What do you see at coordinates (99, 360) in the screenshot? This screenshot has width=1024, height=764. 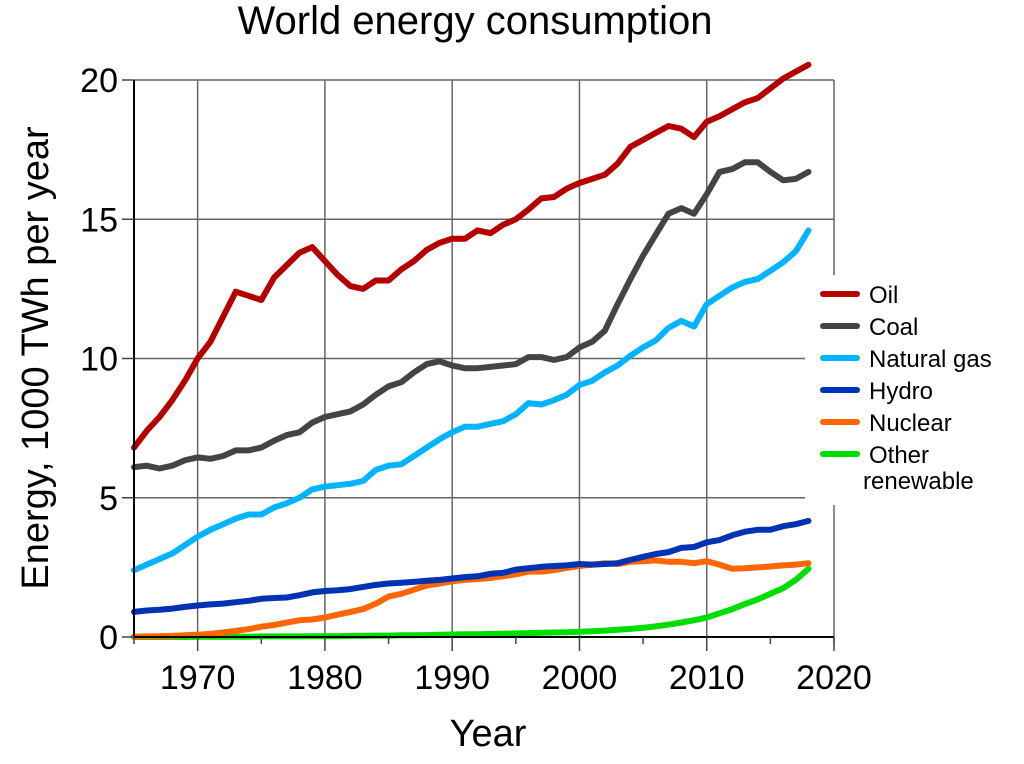 I see `y-tick-label: 10` at bounding box center [99, 360].